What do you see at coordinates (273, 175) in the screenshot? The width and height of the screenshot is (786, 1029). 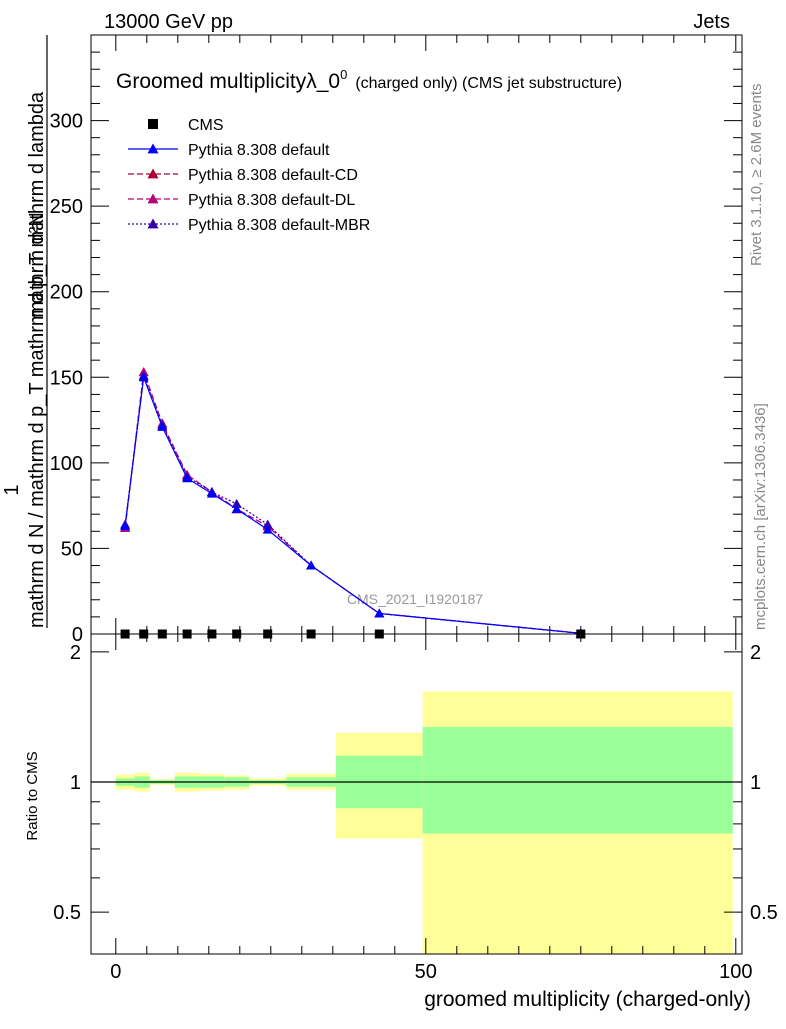 I see `legend-label: Pythia 8.308 default-CD` at bounding box center [273, 175].